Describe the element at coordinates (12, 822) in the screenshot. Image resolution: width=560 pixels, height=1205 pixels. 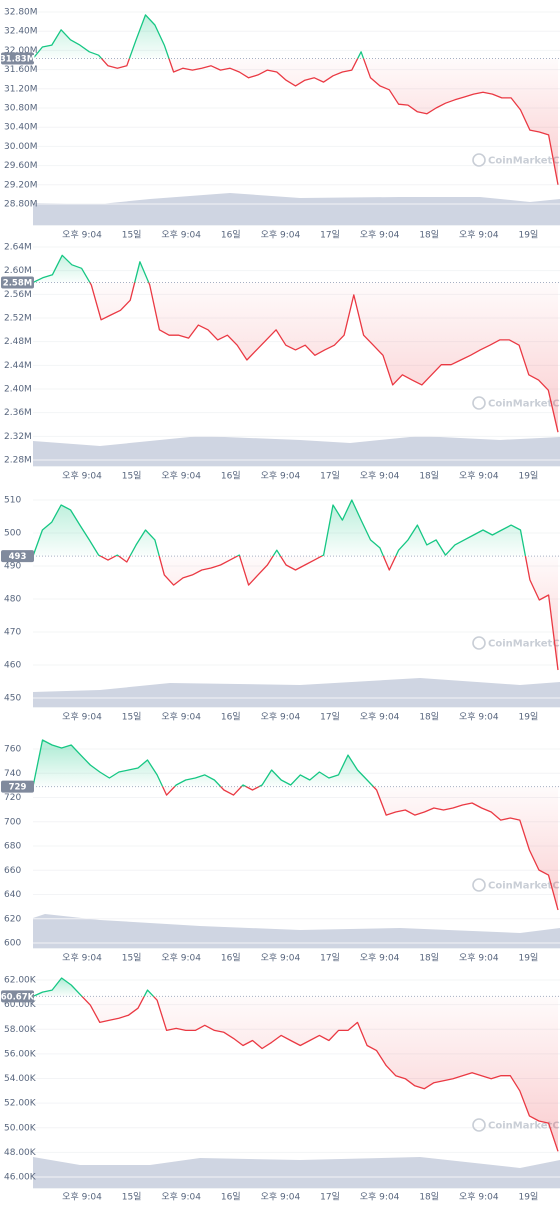
I see `y-tick-label: 700` at that location.